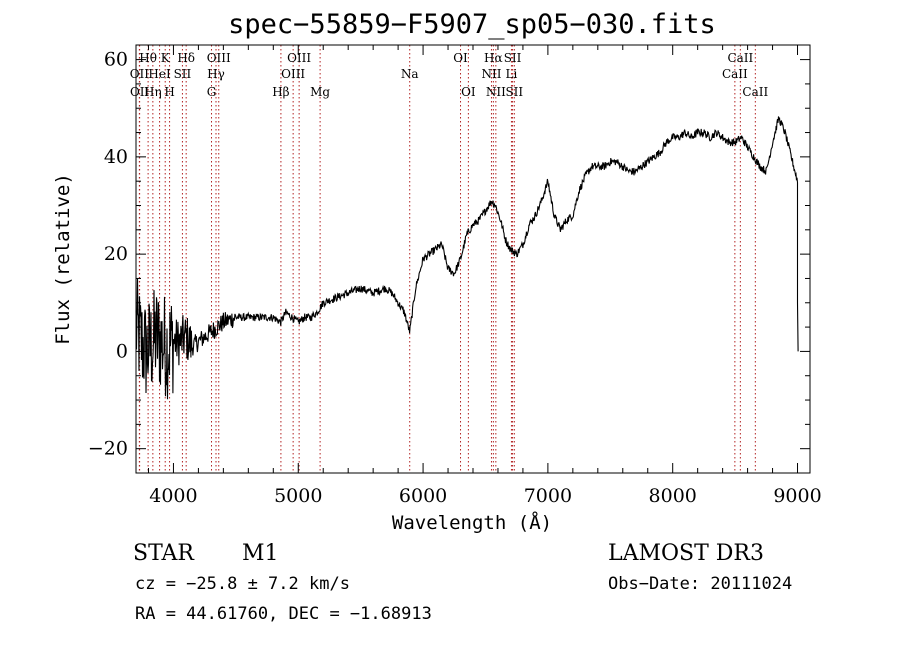 The width and height of the screenshot is (900, 649). I want to click on x-tick-label: 6000, so click(423, 496).